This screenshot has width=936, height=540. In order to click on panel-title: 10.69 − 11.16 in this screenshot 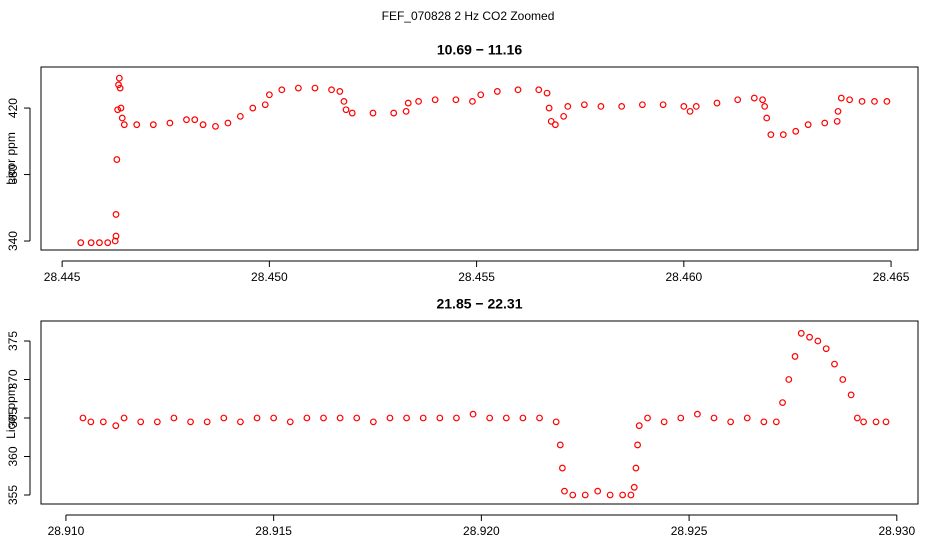, I will do `click(479, 50)`.